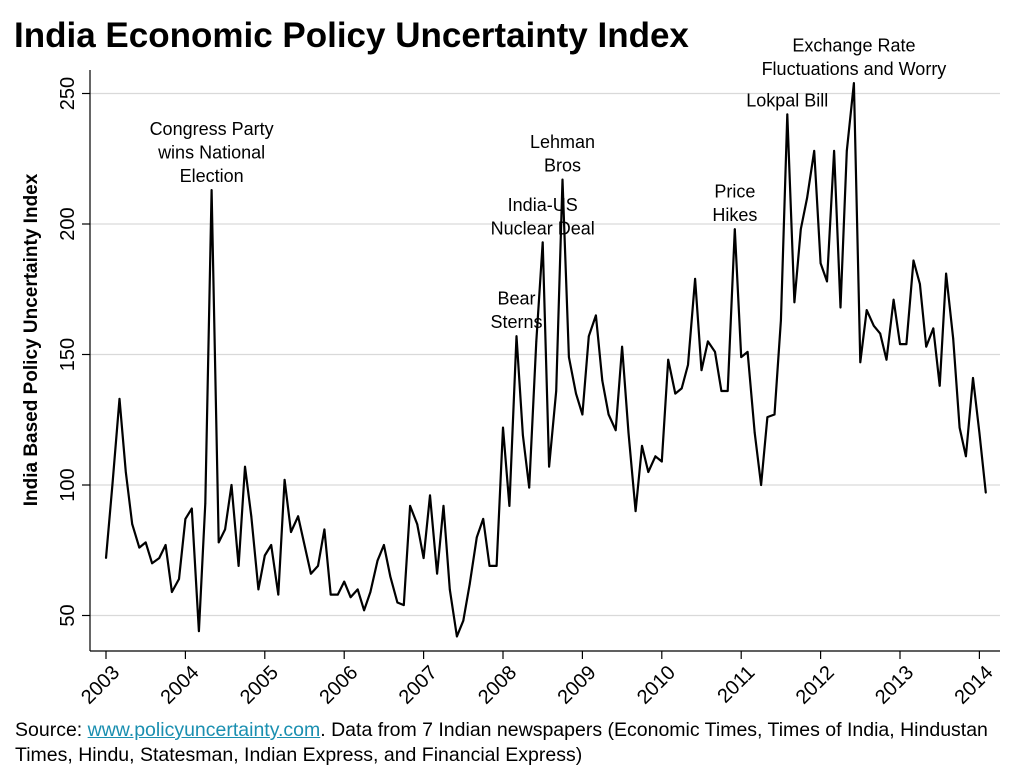 Image resolution: width=1024 pixels, height=768 pixels. What do you see at coordinates (656, 685) in the screenshot?
I see `x-tick-label: 2010` at bounding box center [656, 685].